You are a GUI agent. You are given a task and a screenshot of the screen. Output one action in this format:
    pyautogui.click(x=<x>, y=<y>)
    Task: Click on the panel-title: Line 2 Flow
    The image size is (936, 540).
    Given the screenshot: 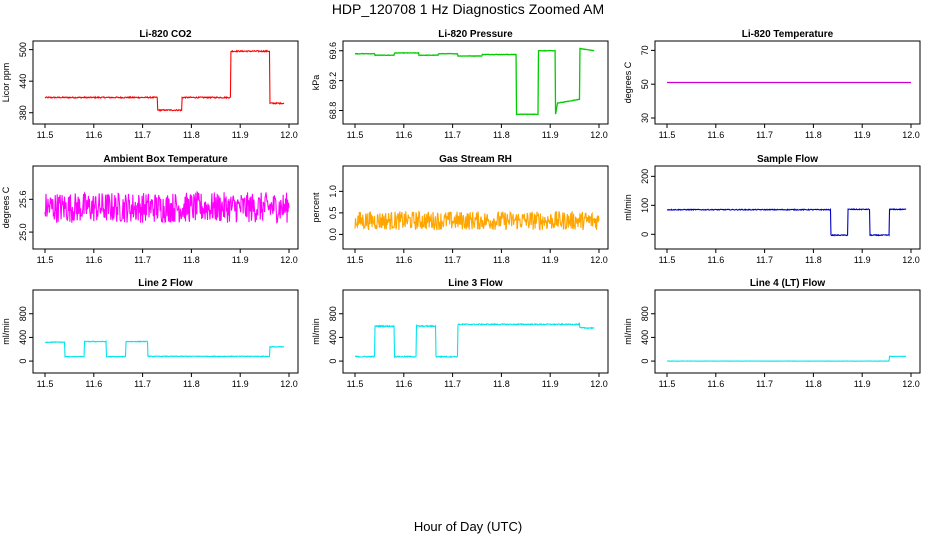 What is the action you would take?
    pyautogui.click(x=165, y=283)
    